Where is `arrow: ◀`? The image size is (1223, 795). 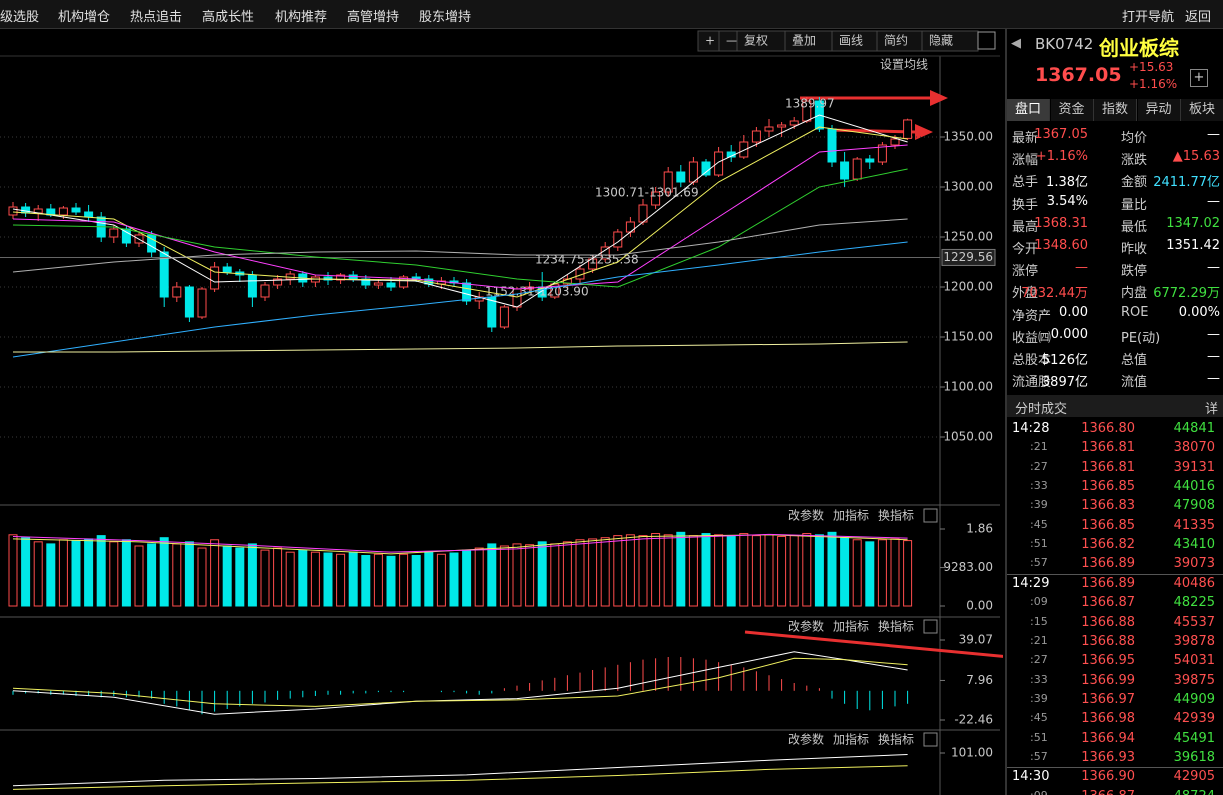 arrow: ◀ is located at coordinates (1016, 43).